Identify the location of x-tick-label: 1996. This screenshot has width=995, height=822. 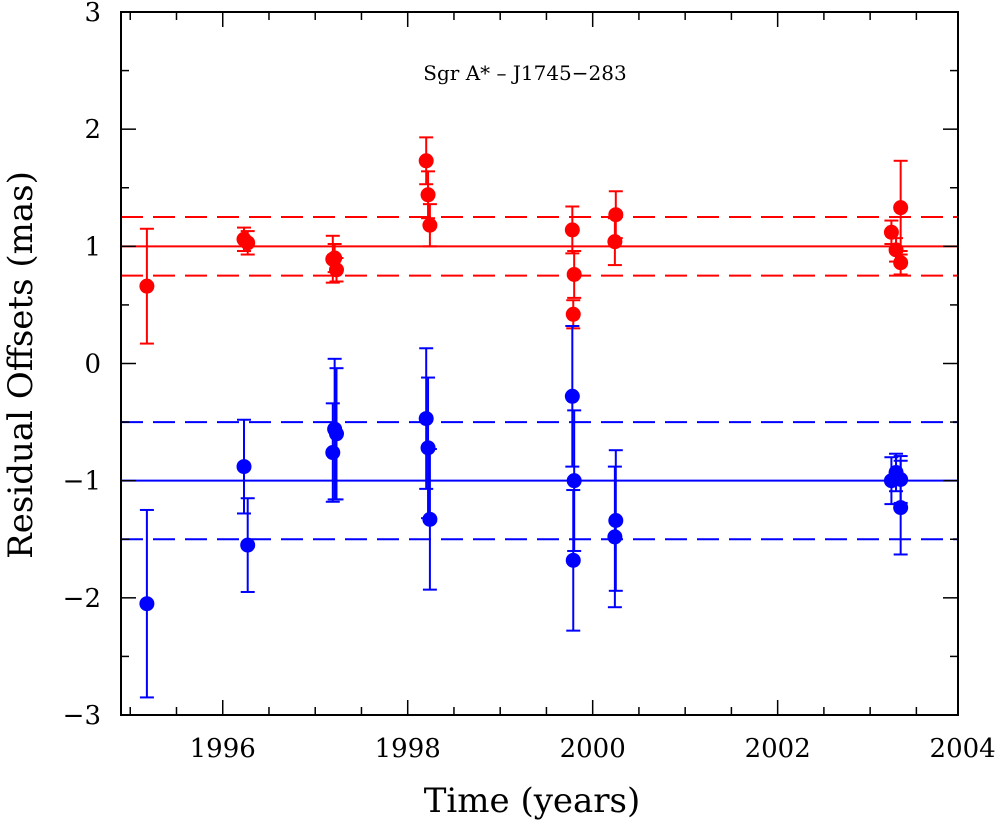
(223, 749).